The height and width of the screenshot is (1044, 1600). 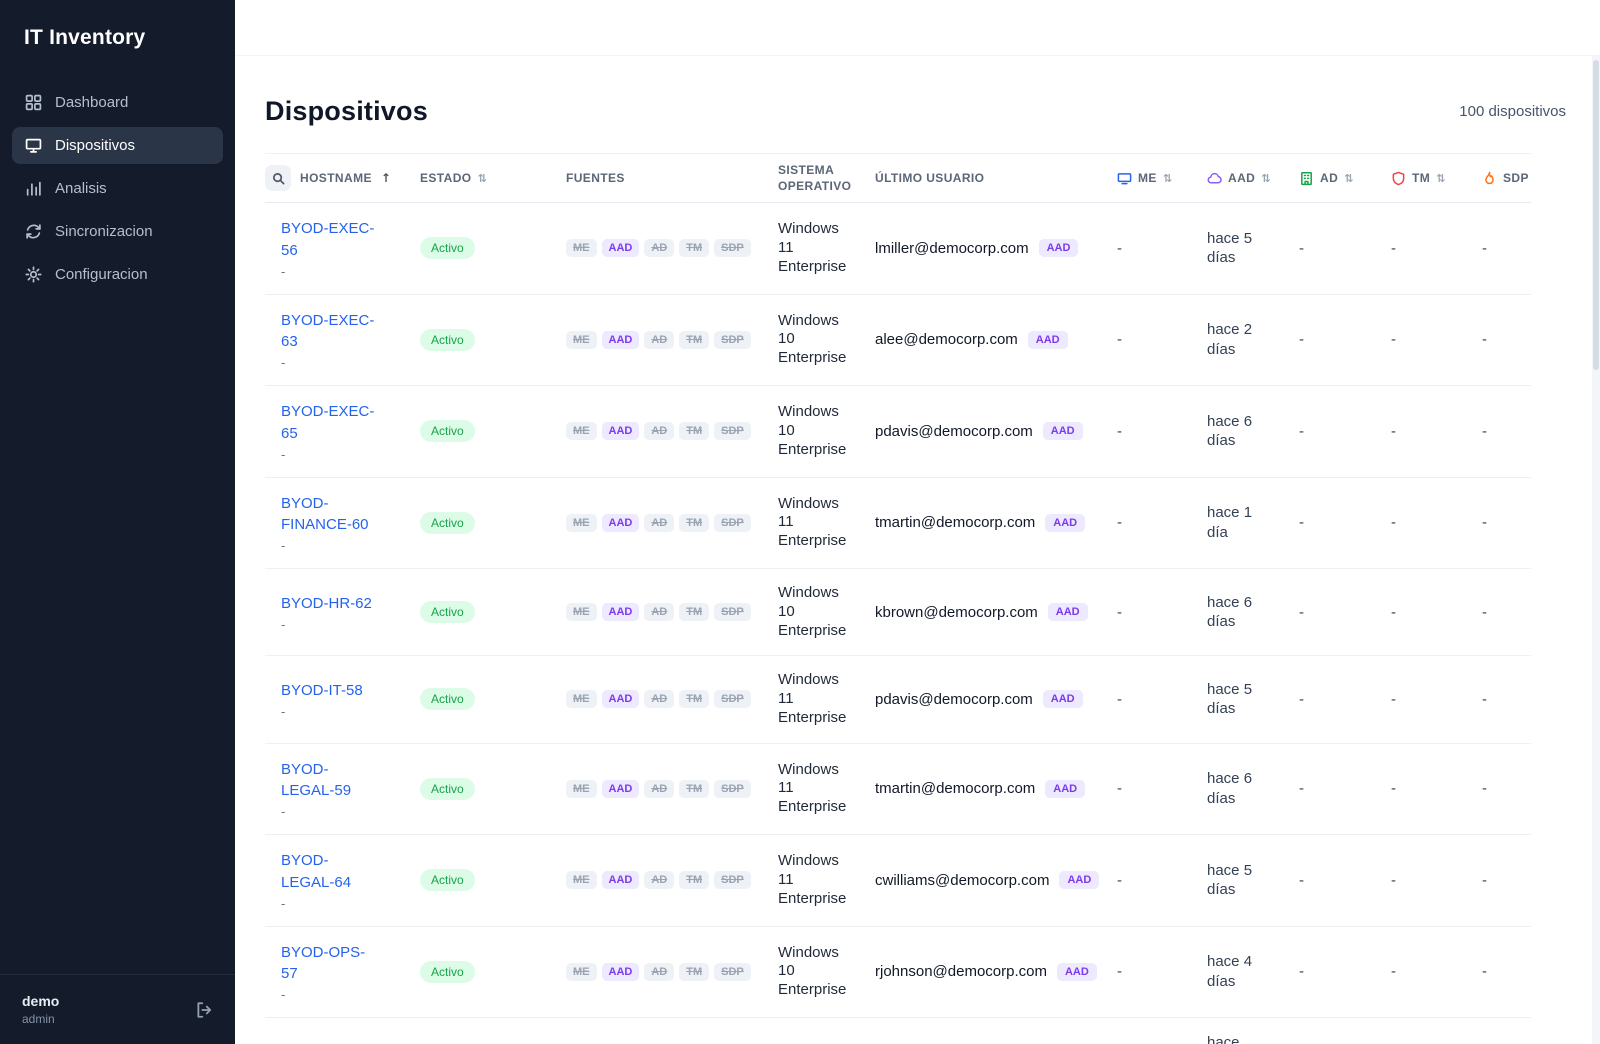 I want to click on column-header-ultimo-usuario: ÚLTIMO USUARIO, so click(x=996, y=178).